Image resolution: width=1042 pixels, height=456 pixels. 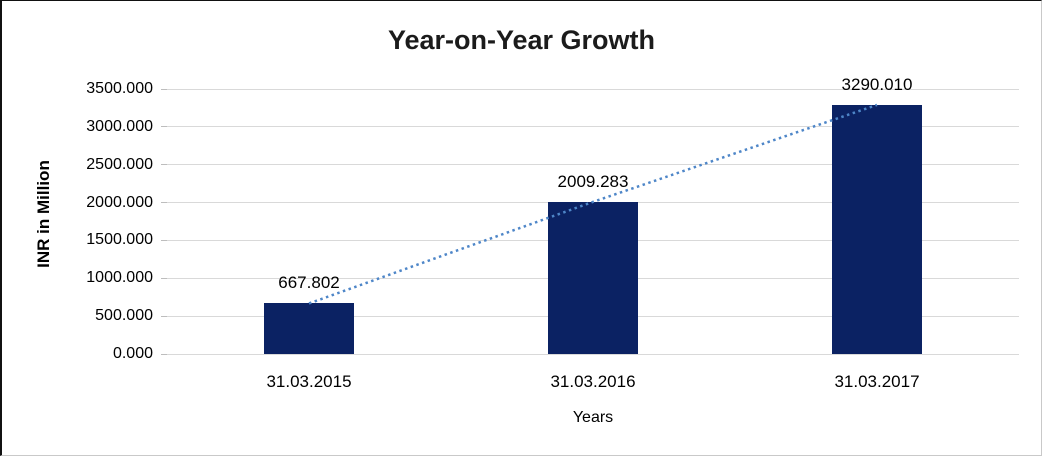 What do you see at coordinates (119, 278) in the screenshot?
I see `y-tick-label: 1000.000` at bounding box center [119, 278].